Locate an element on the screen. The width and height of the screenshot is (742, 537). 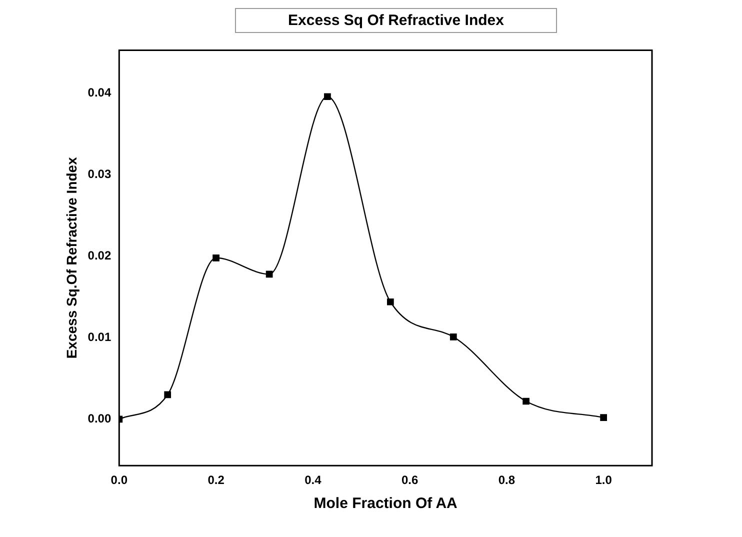
x-tick-label: 0.2 is located at coordinates (216, 480).